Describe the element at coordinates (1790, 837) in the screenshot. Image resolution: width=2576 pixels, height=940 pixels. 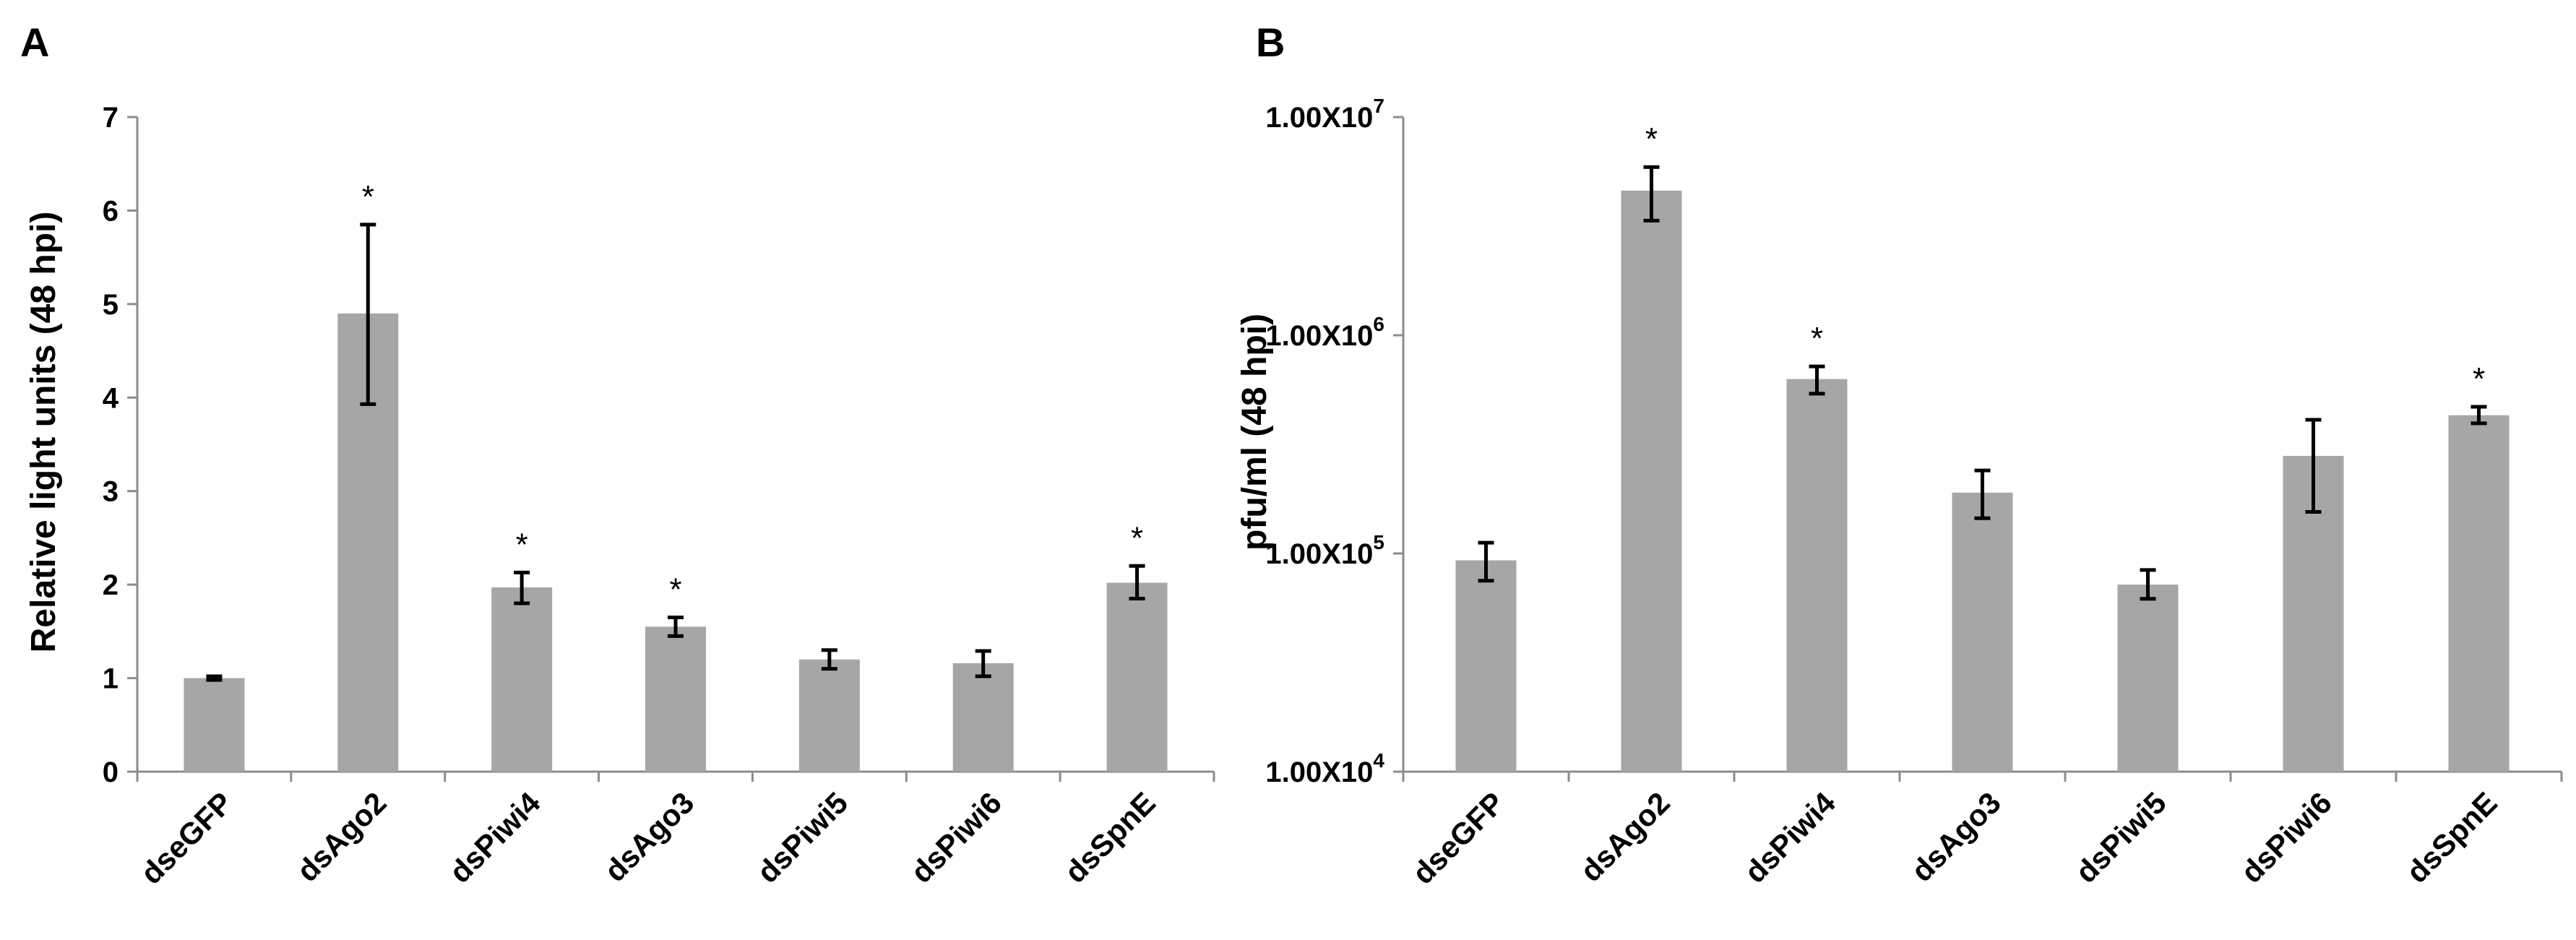
I see `panel-b-category-label: dsPiwi4` at that location.